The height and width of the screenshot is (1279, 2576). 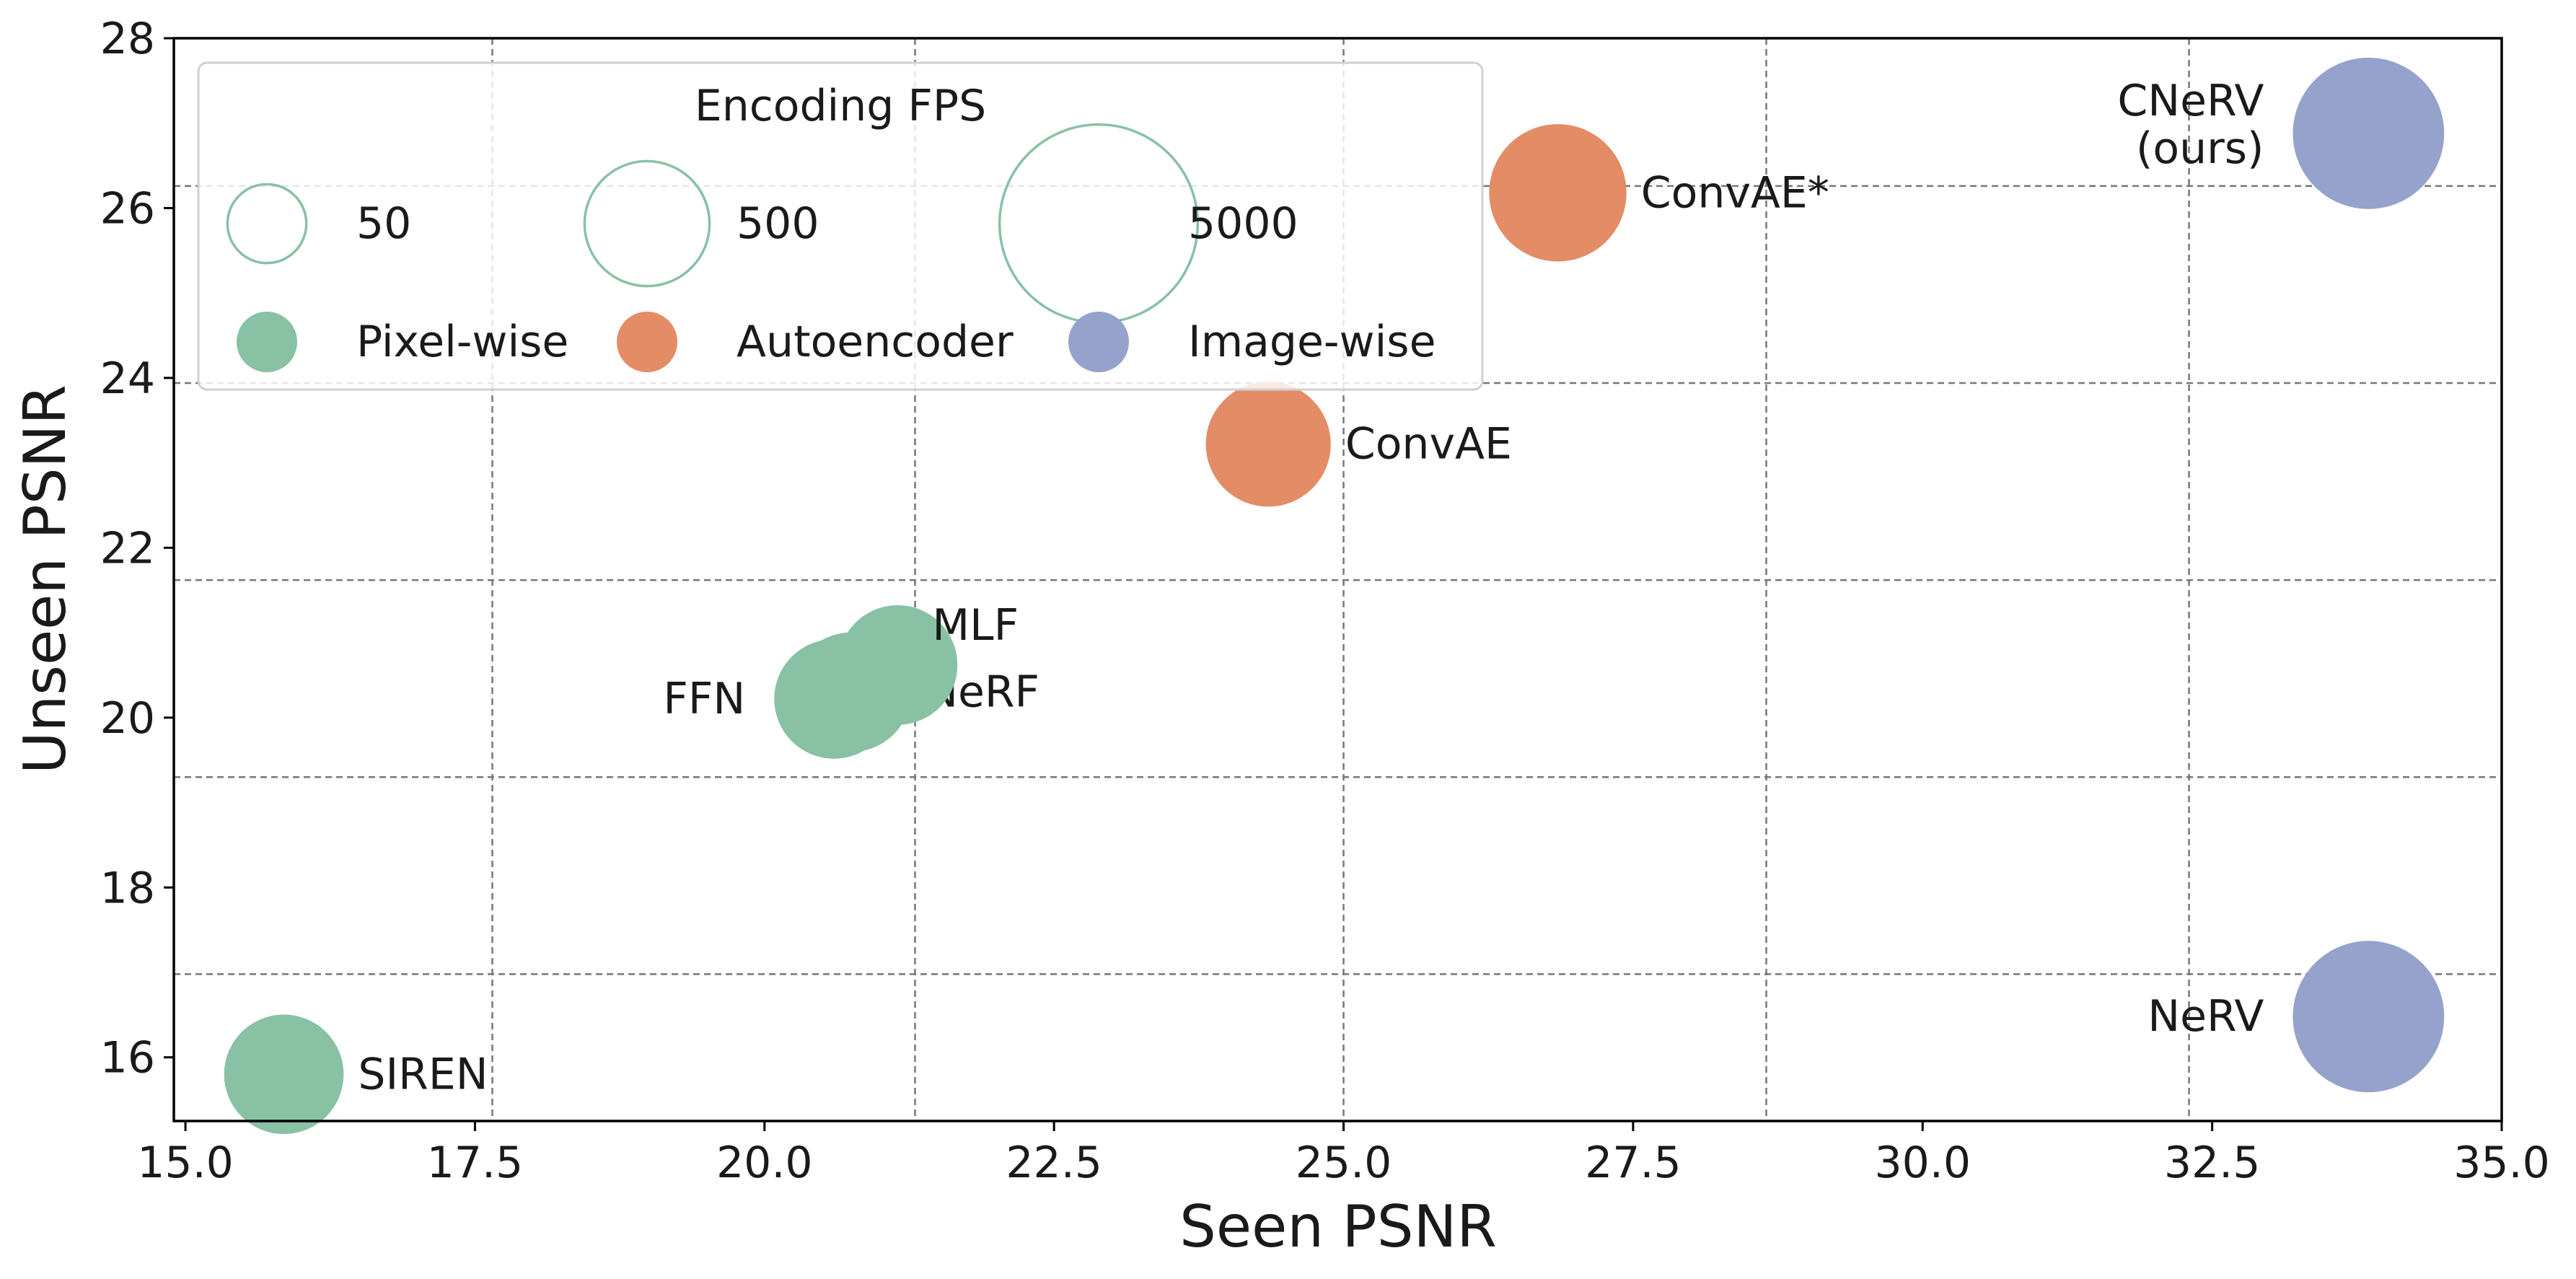 What do you see at coordinates (778, 223) in the screenshot?
I see `legend-size-label-500: 500` at bounding box center [778, 223].